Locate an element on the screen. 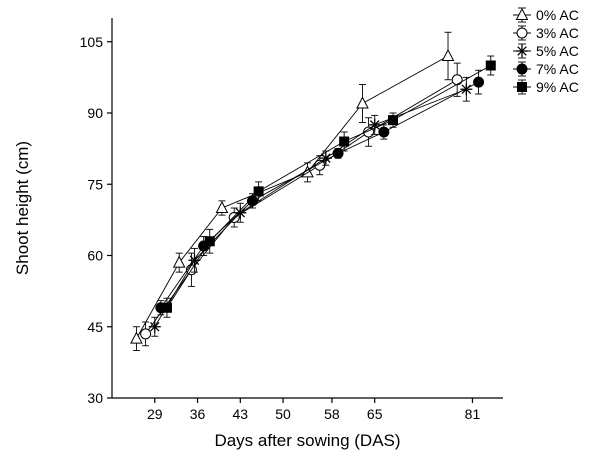  legend-label: 0% AC is located at coordinates (557, 15).